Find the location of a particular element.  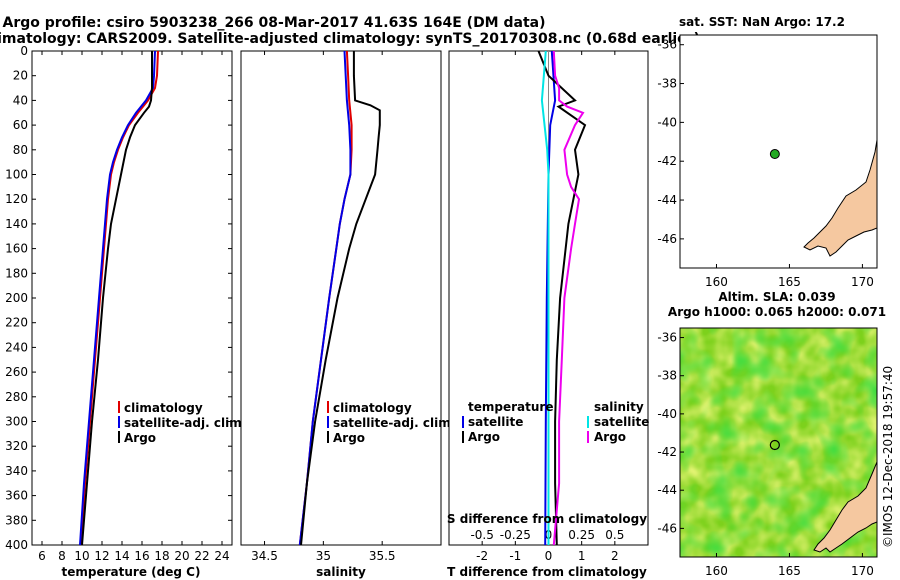

x-tick-label: 18 is located at coordinates (161, 556).